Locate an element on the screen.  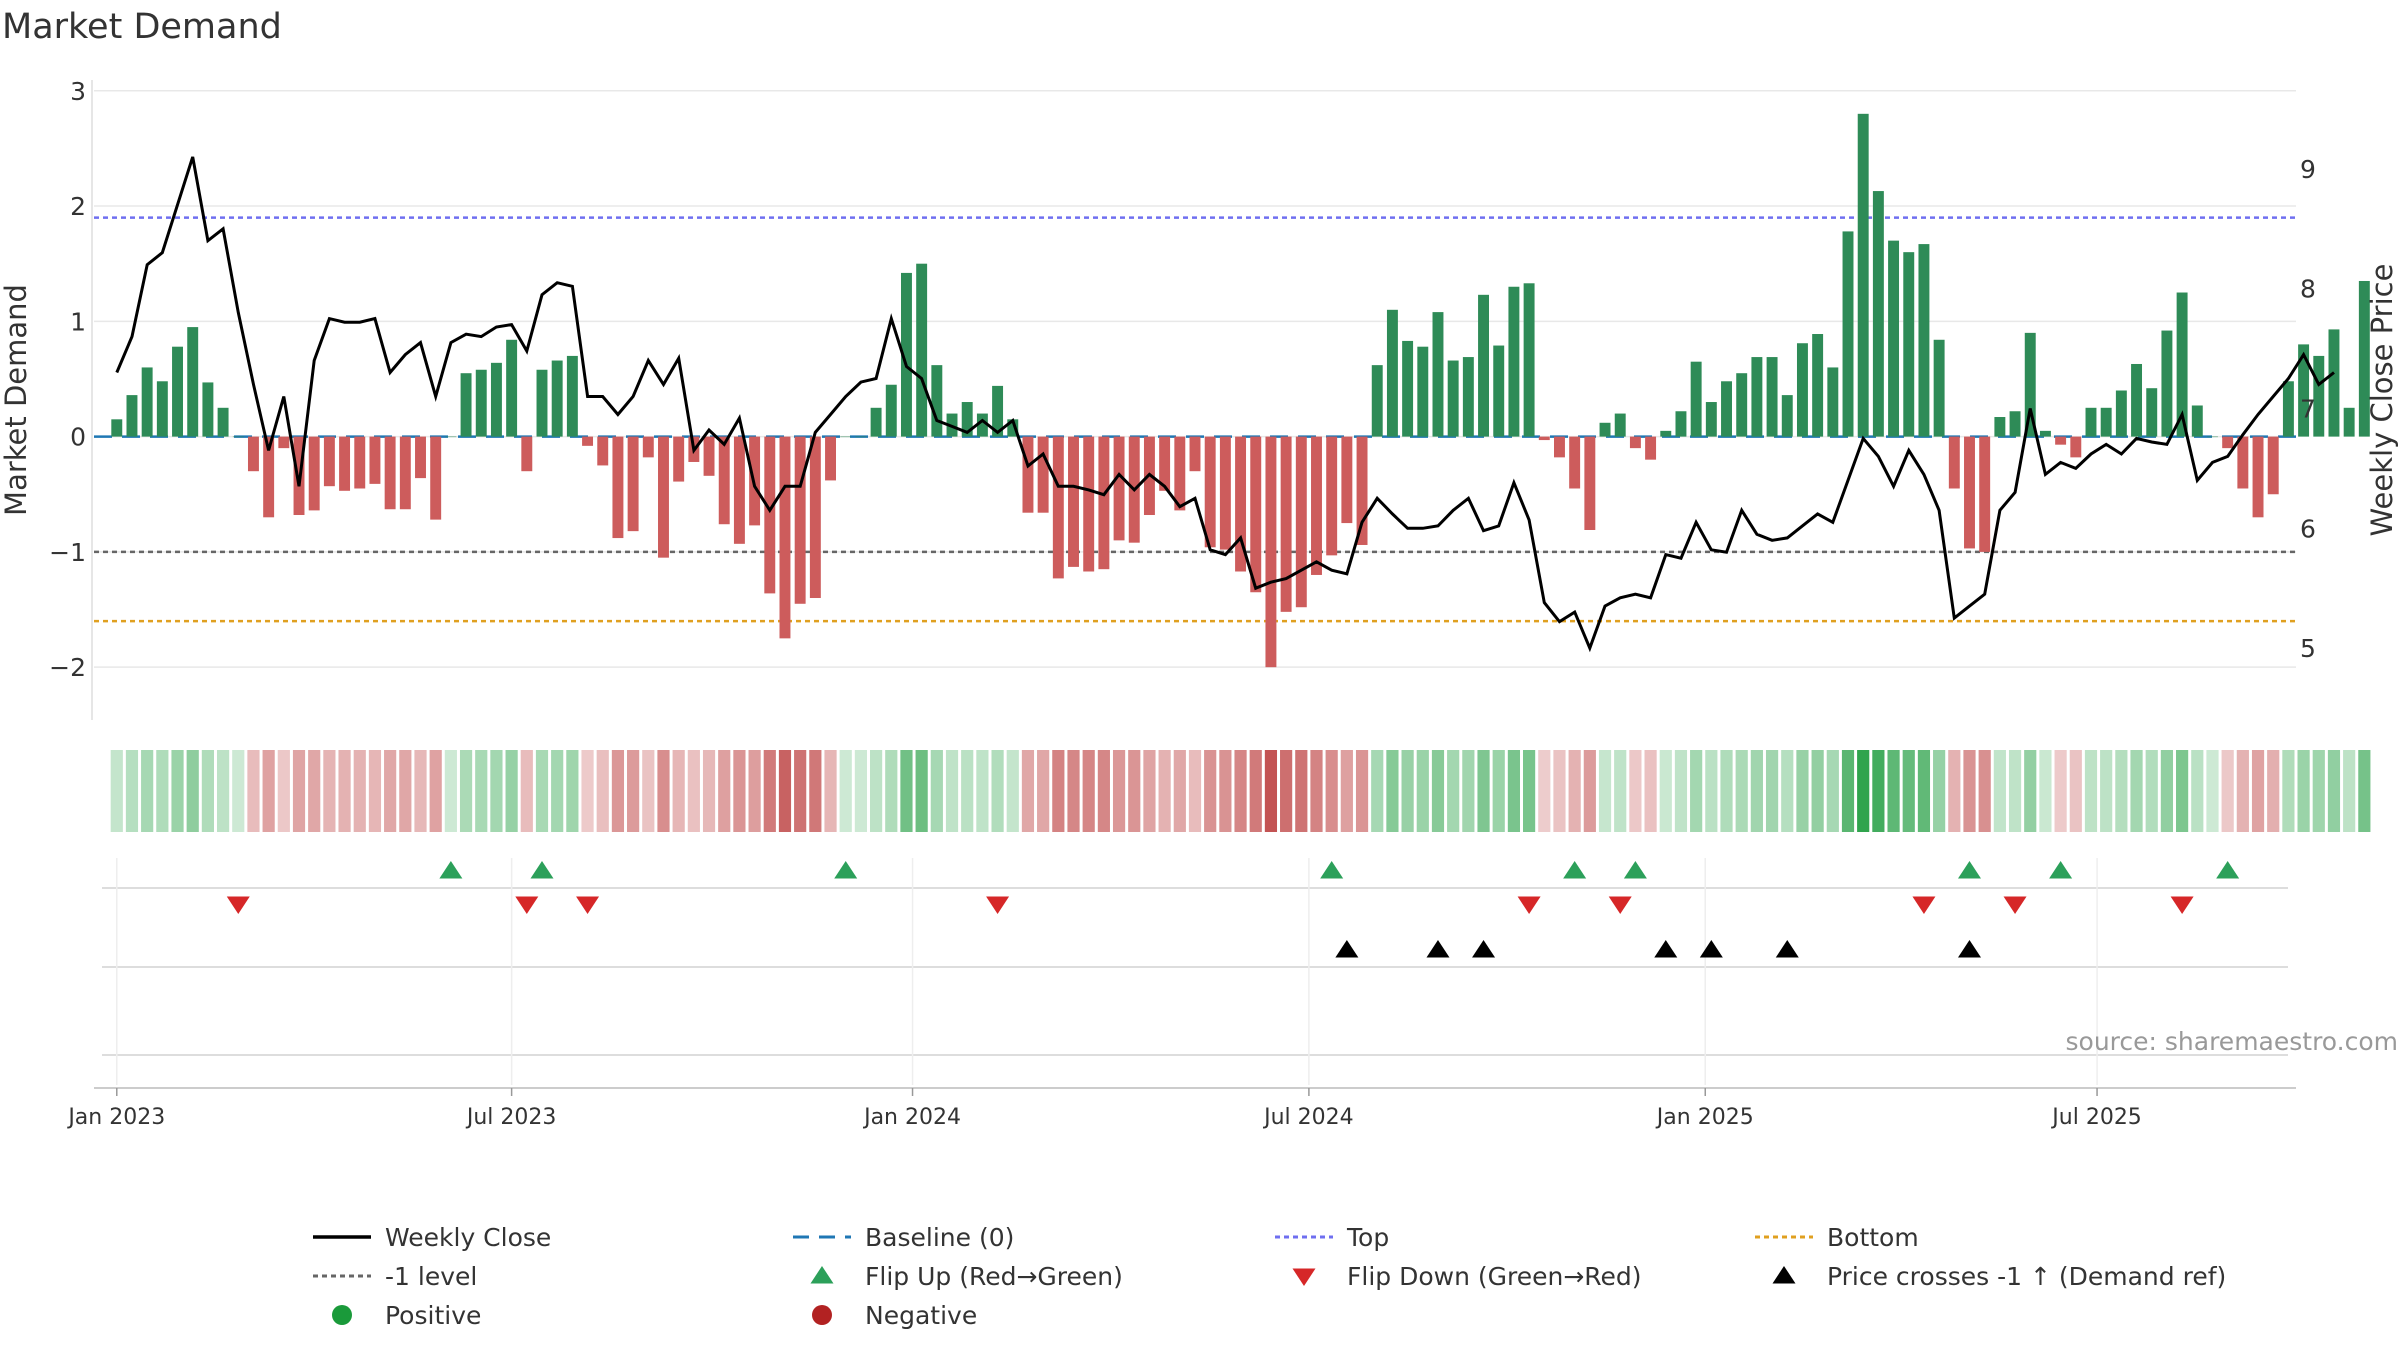
right-y-tick-labels: 9 8 7 6 5 is located at coordinates (2308, 409).